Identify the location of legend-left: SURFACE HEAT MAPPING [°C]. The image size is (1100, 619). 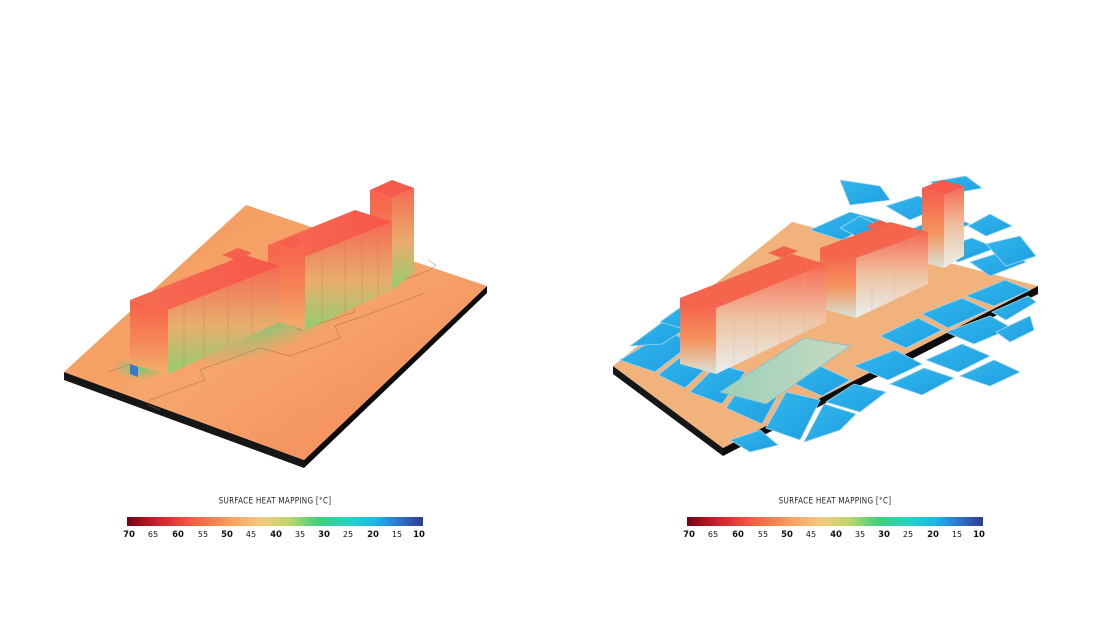
(274, 517).